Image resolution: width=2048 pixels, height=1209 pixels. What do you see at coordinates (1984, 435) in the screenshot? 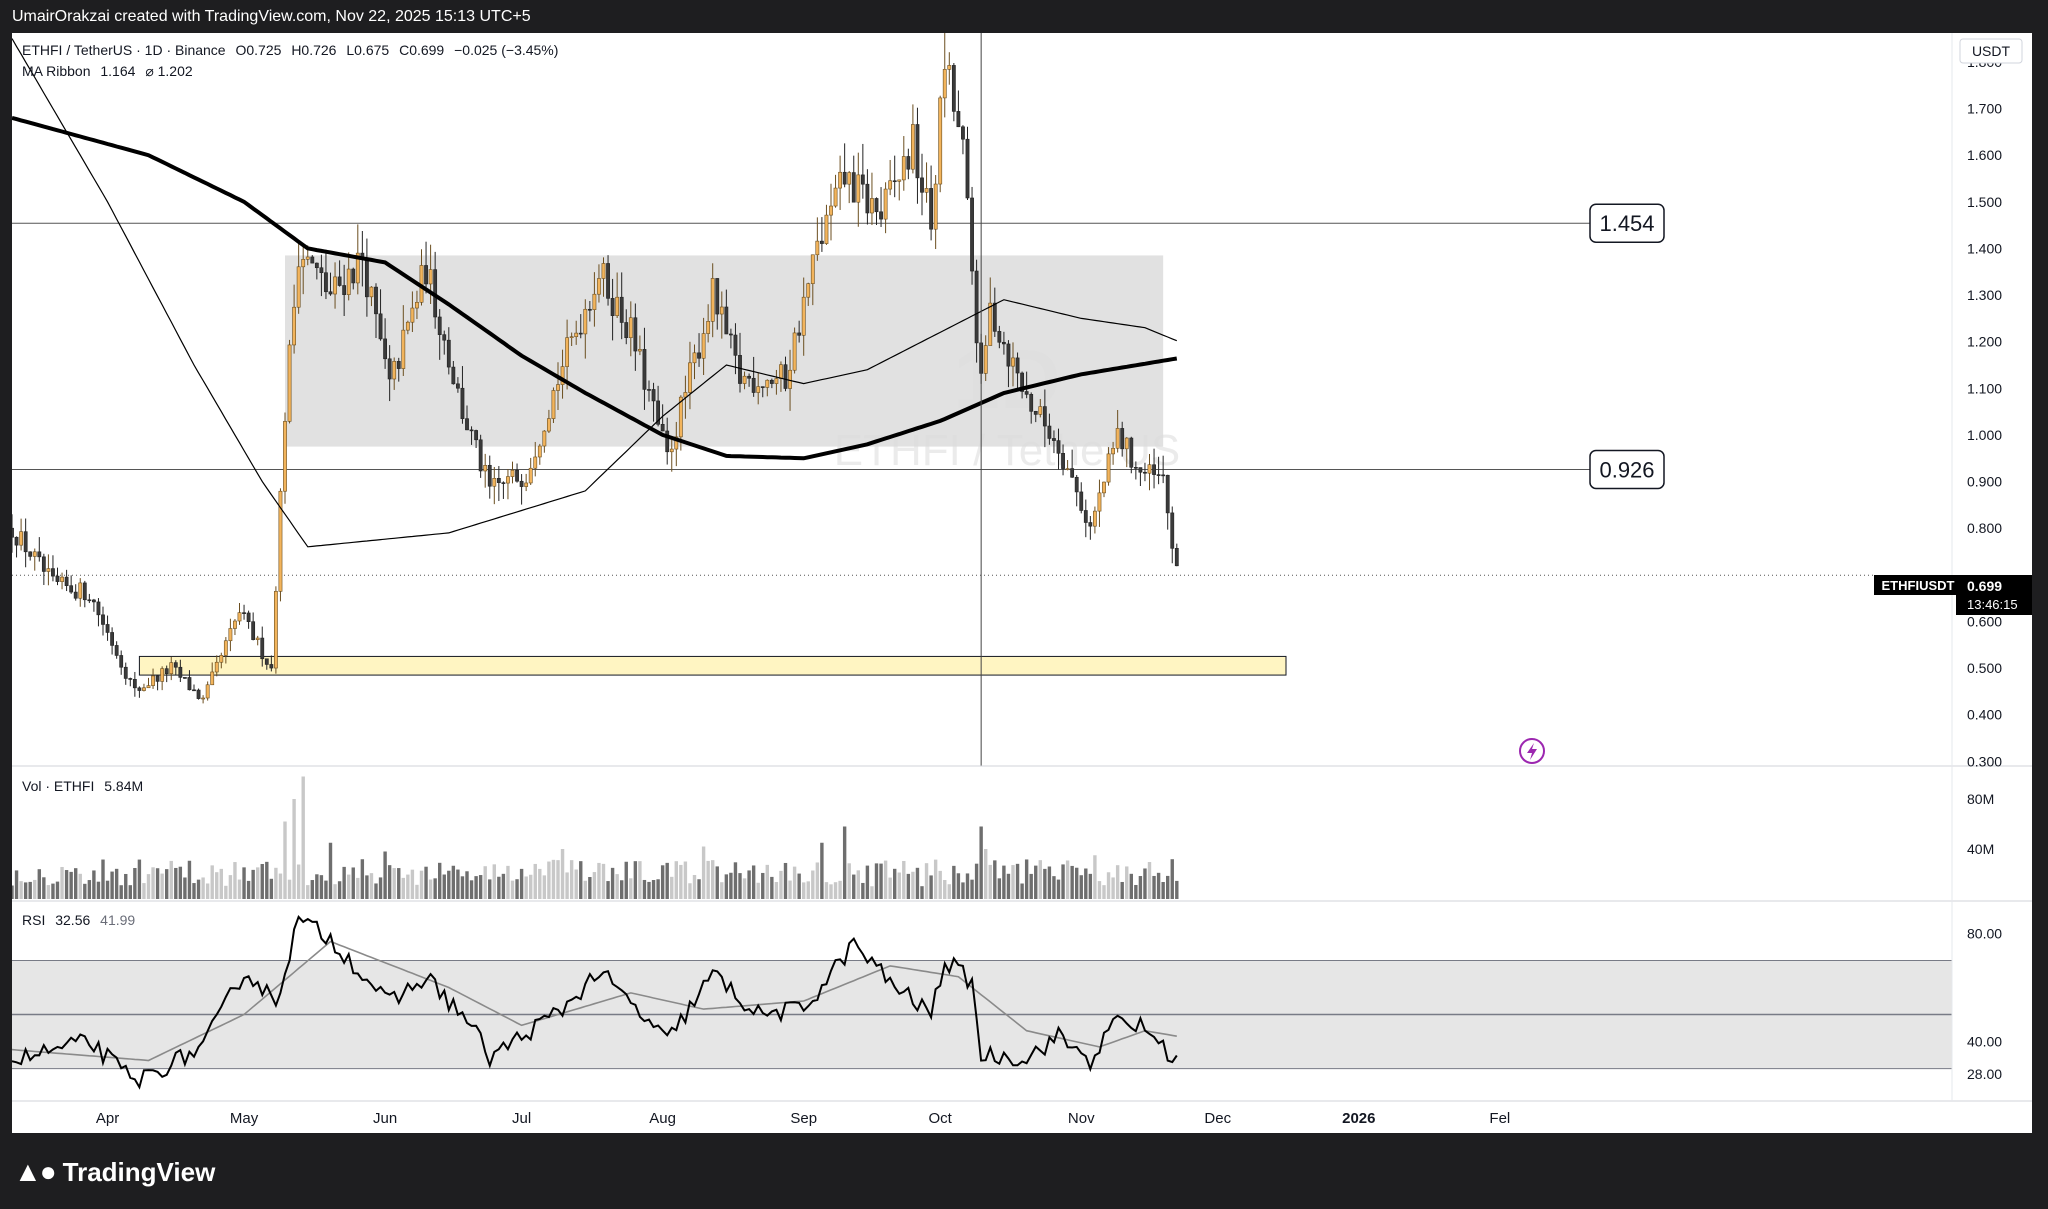
I see `price-tick-8: 1.000` at bounding box center [1984, 435].